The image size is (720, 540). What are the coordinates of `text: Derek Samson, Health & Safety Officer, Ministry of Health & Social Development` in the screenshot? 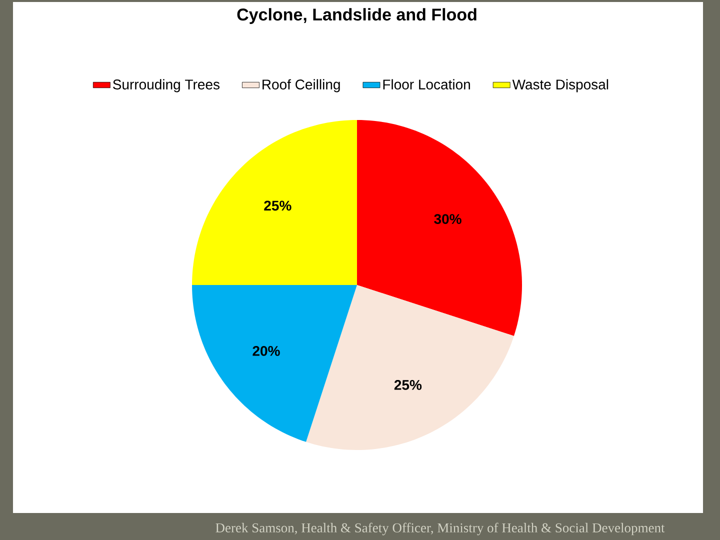 It's located at (440, 529).